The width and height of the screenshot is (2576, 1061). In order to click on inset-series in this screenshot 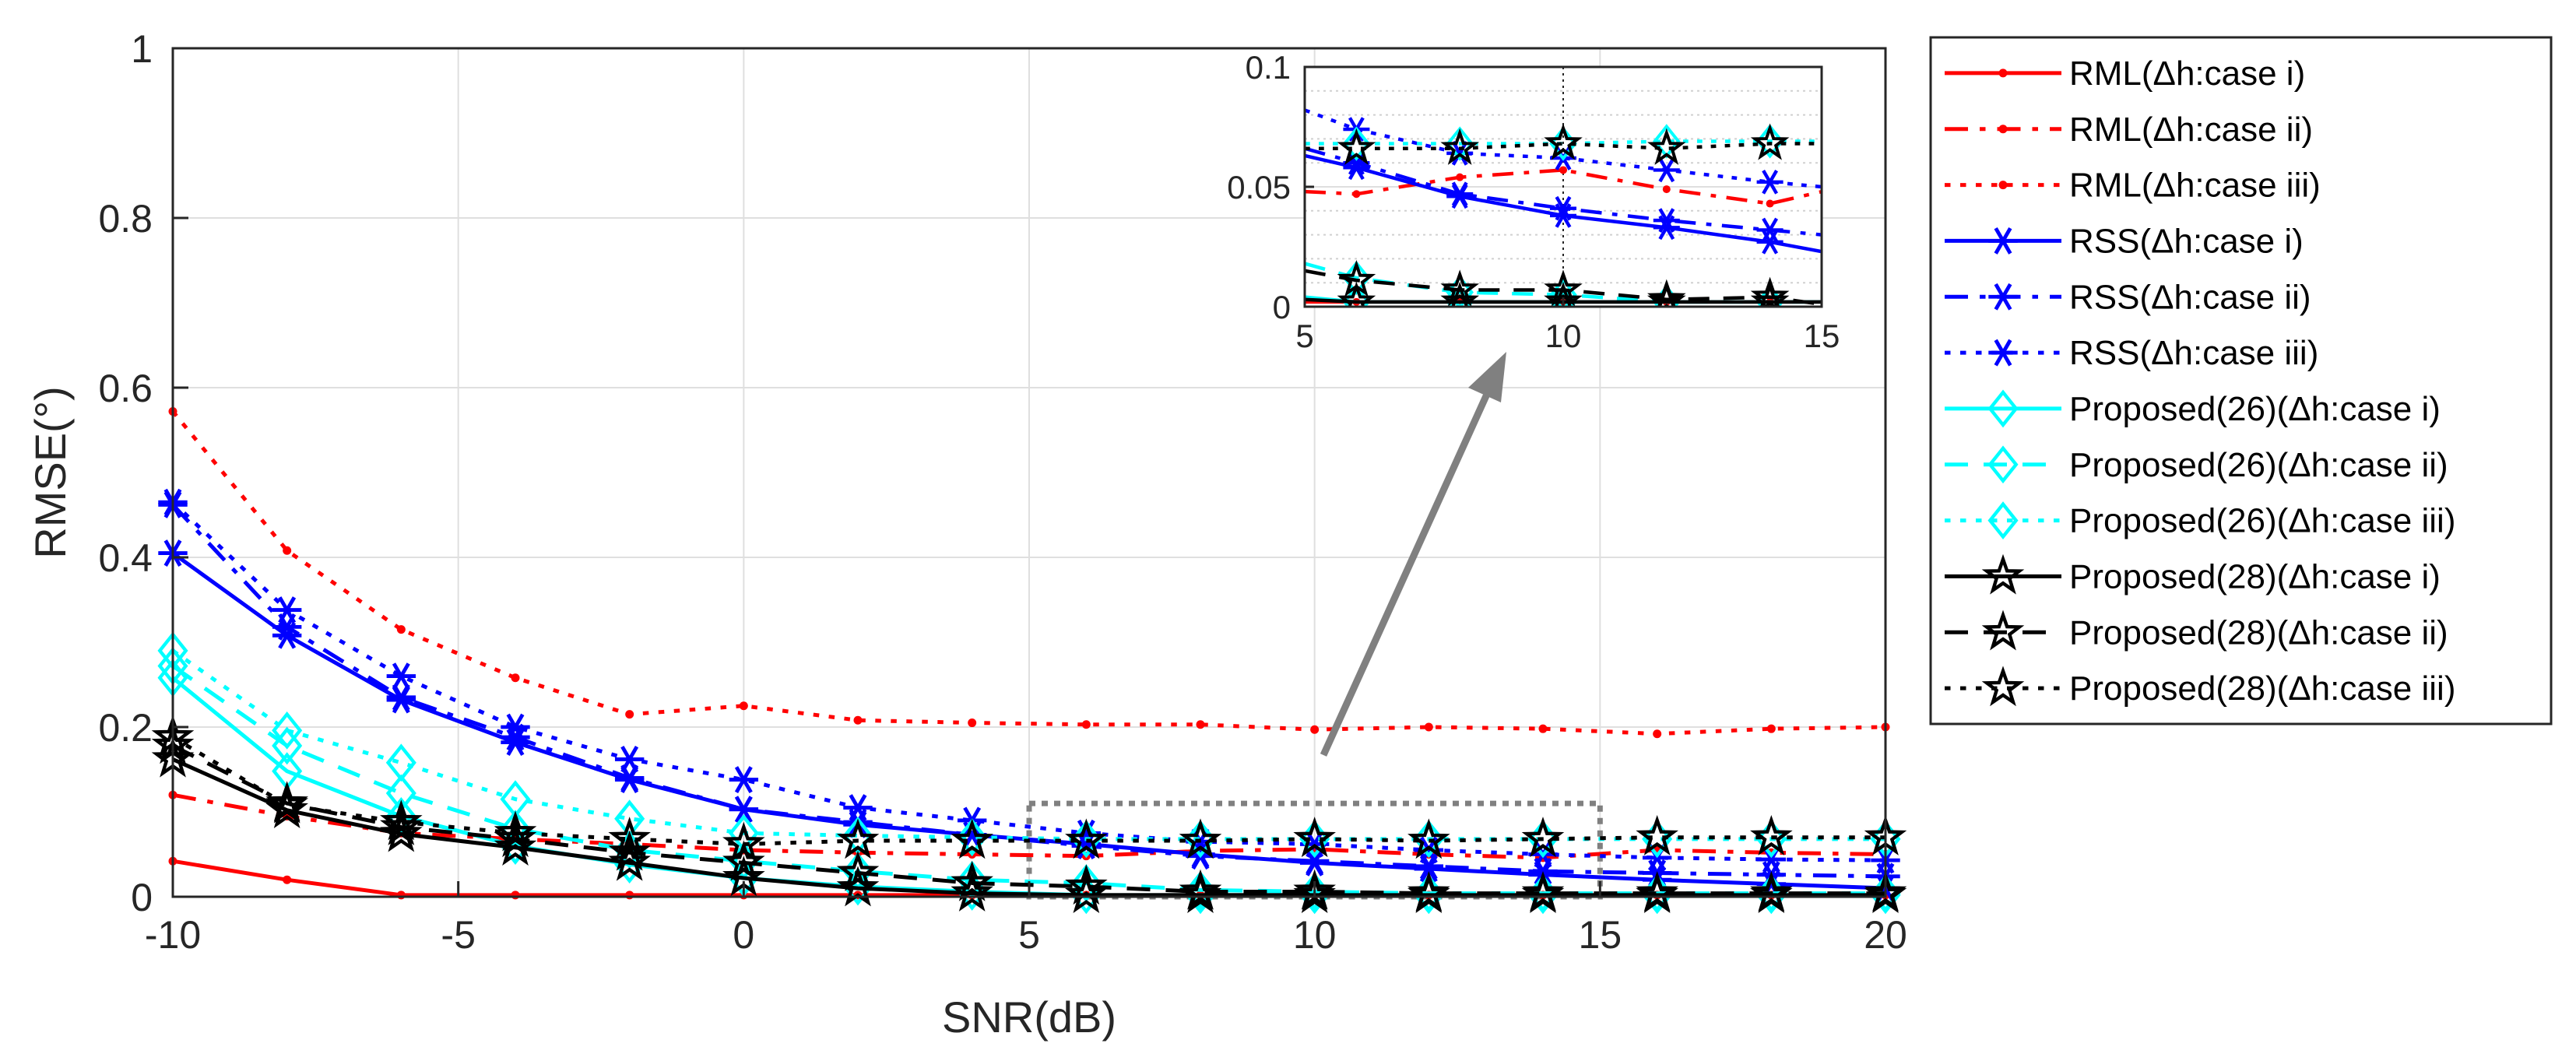, I will do `click(1563, 207)`.